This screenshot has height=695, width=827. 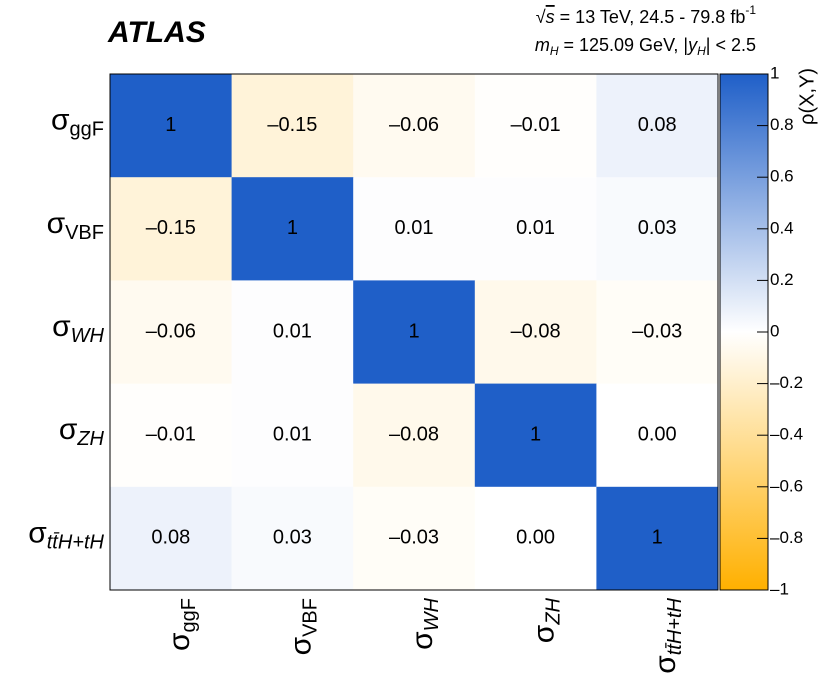 I want to click on annotation-part: y, so click(x=692, y=45).